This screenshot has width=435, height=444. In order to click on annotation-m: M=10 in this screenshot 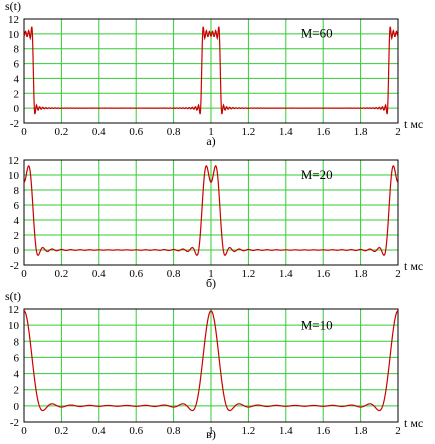, I will do `click(317, 324)`.